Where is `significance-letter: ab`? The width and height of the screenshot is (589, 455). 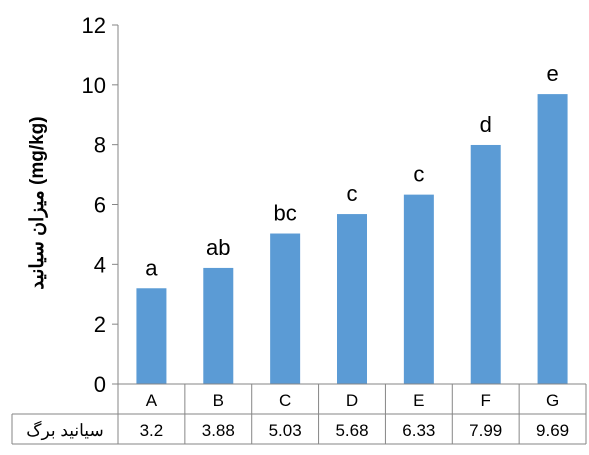 significance-letter: ab is located at coordinates (218, 247).